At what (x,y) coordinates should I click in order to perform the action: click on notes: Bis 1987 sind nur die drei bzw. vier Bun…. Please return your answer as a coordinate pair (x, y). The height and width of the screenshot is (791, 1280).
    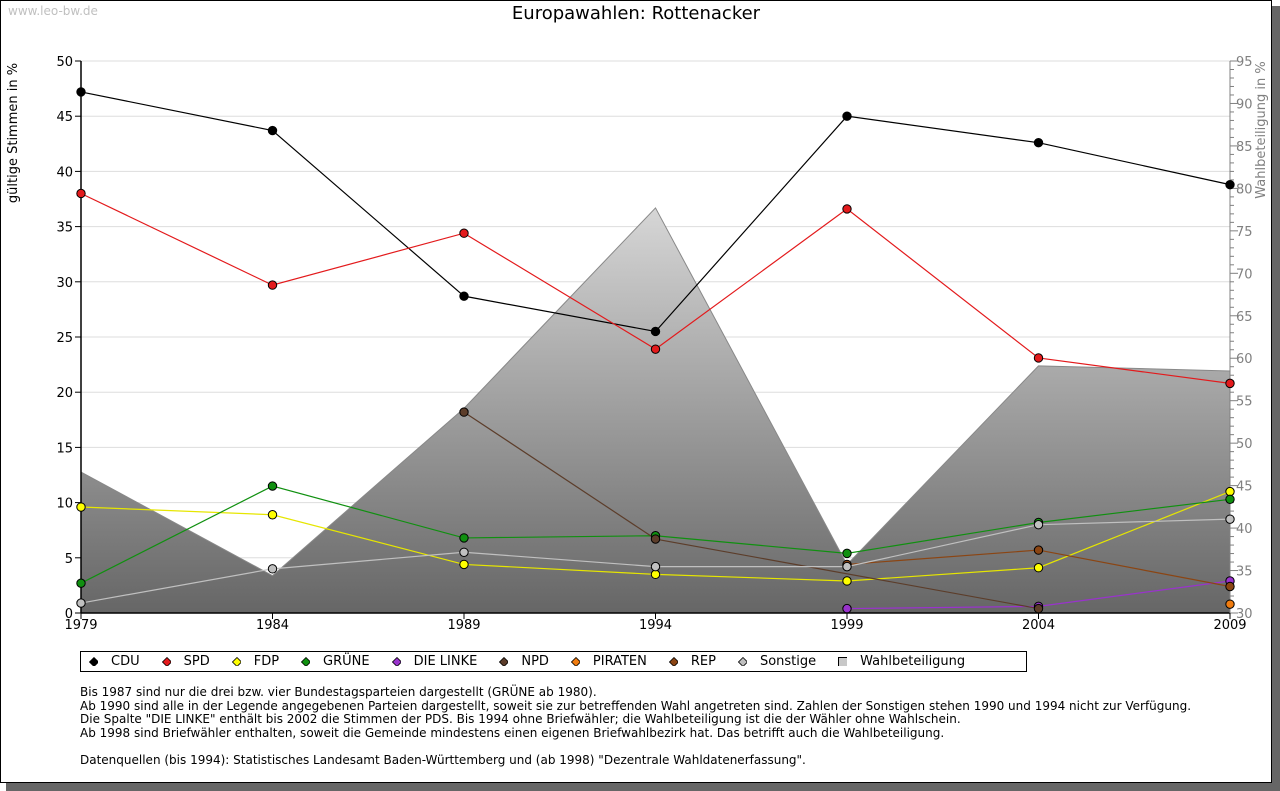
    Looking at the image, I should click on (636, 726).